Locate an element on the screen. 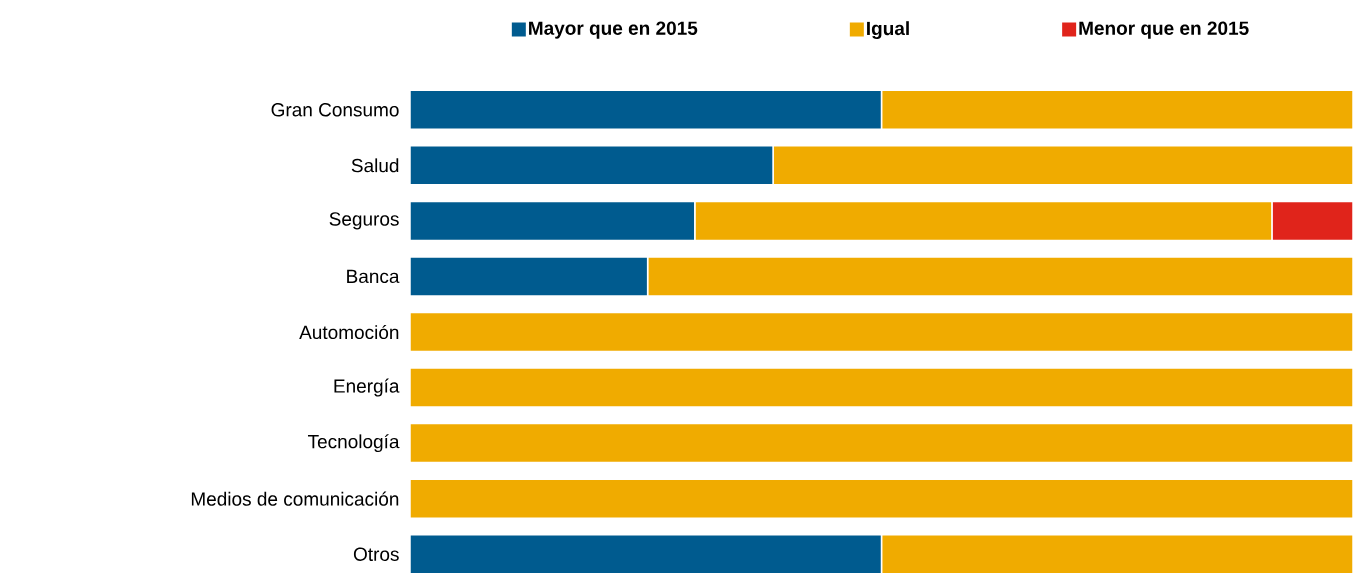  legend-label: Menor que en 2015 is located at coordinates (1164, 30).